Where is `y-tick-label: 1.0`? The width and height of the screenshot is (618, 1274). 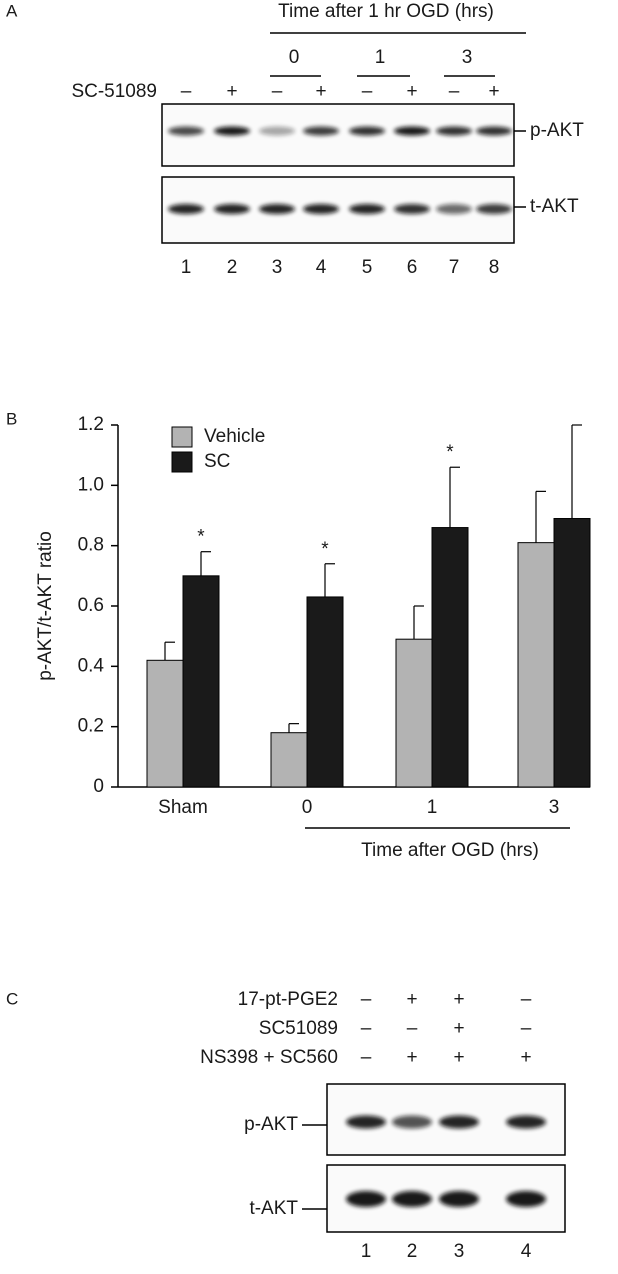 y-tick-label: 1.0 is located at coordinates (91, 484).